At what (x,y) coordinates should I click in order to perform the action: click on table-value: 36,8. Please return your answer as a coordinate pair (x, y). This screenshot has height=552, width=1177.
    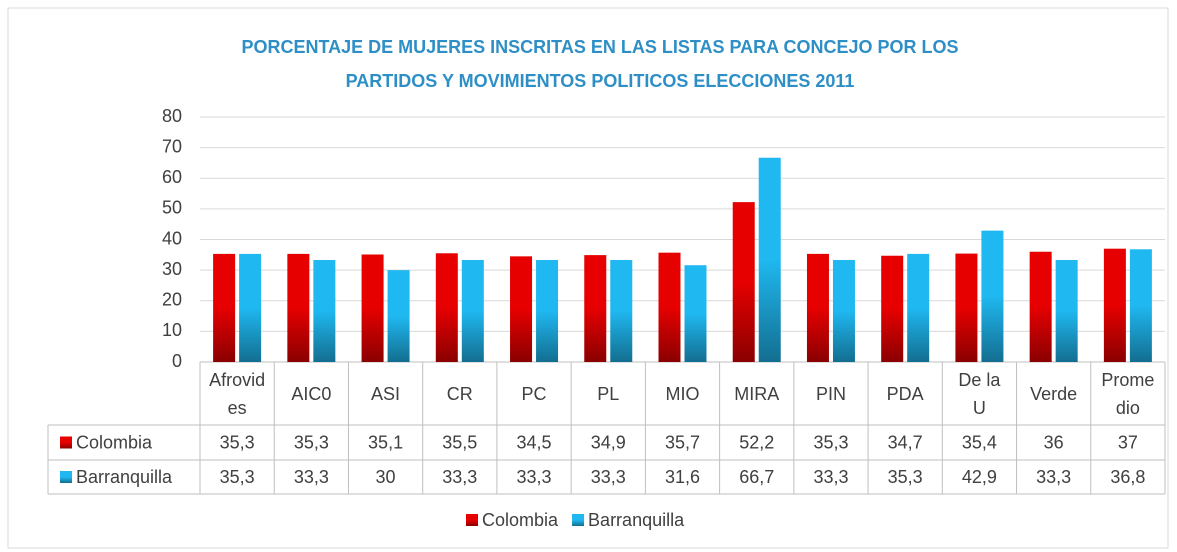
    Looking at the image, I should click on (1127, 477).